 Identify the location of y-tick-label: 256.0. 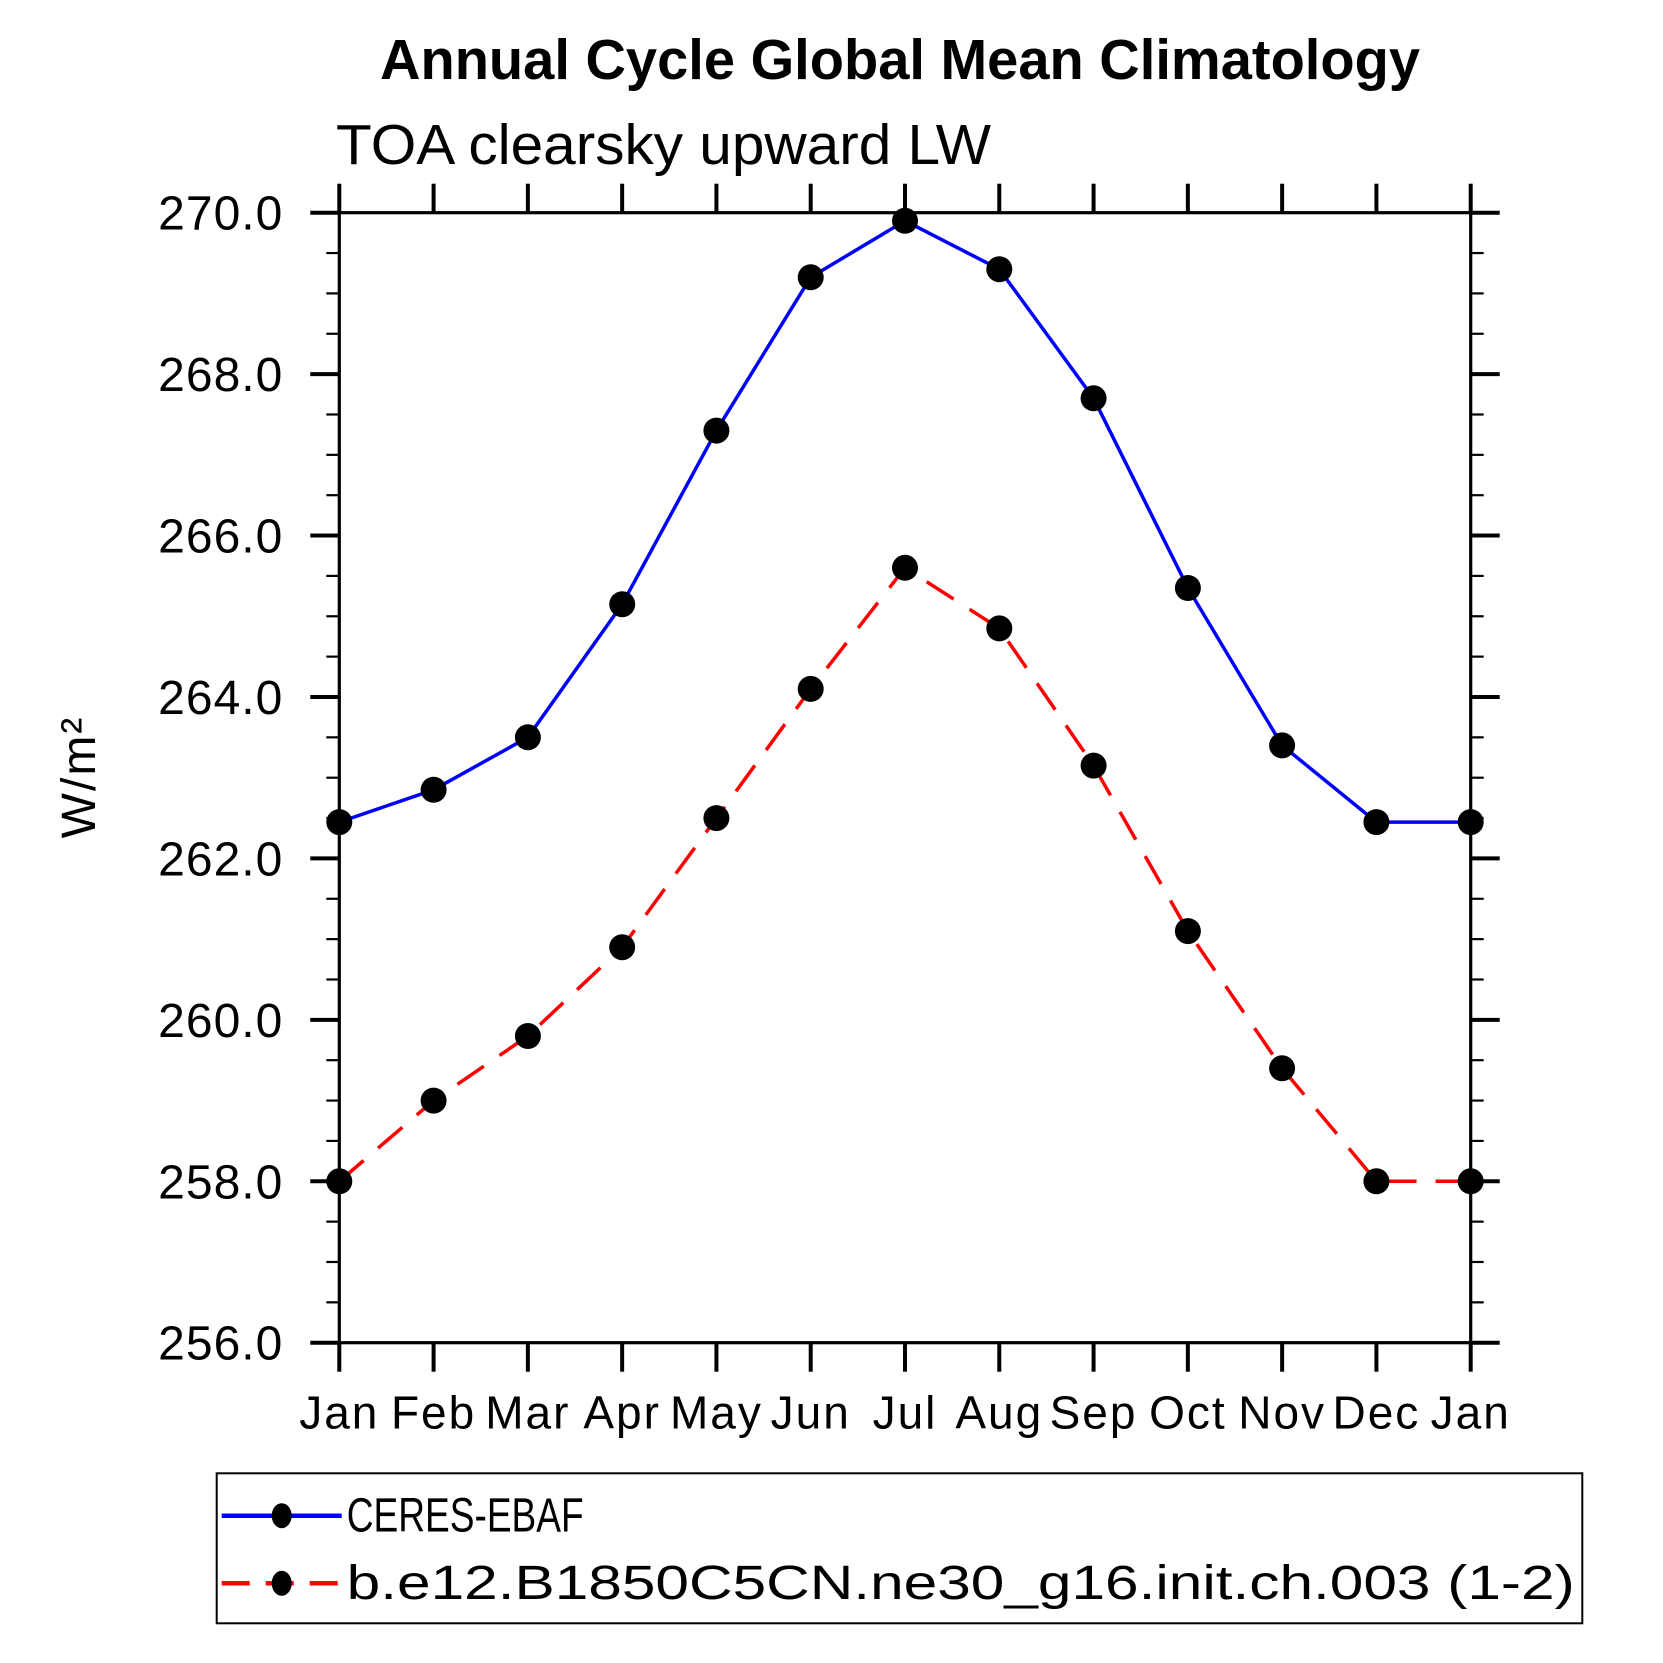
(220, 1344).